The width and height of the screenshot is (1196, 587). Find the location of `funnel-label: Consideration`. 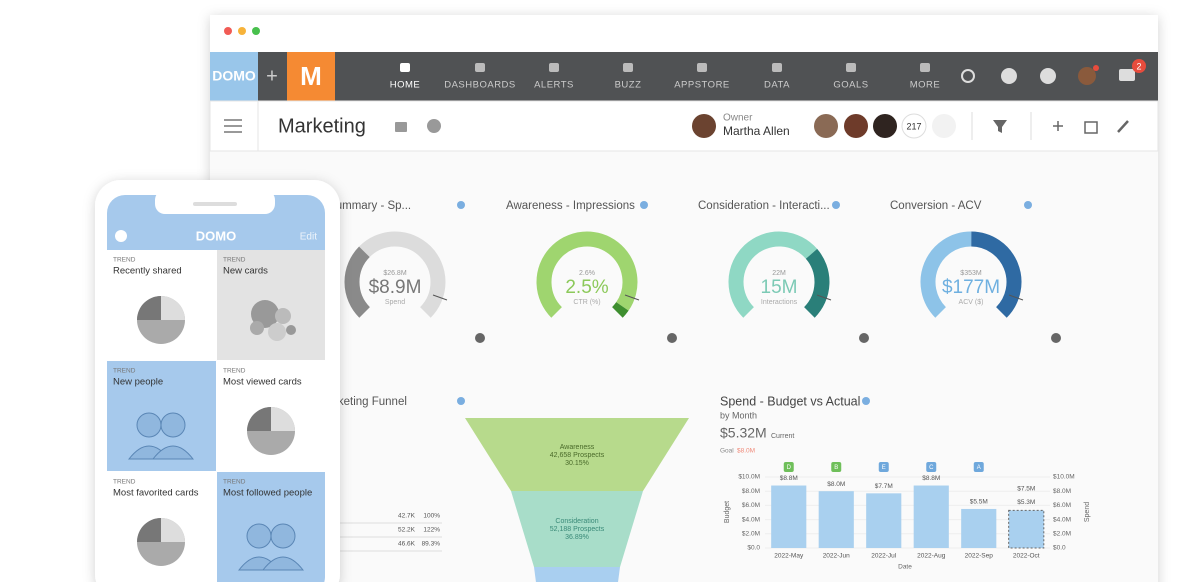

funnel-label: Consideration is located at coordinates (576, 521).